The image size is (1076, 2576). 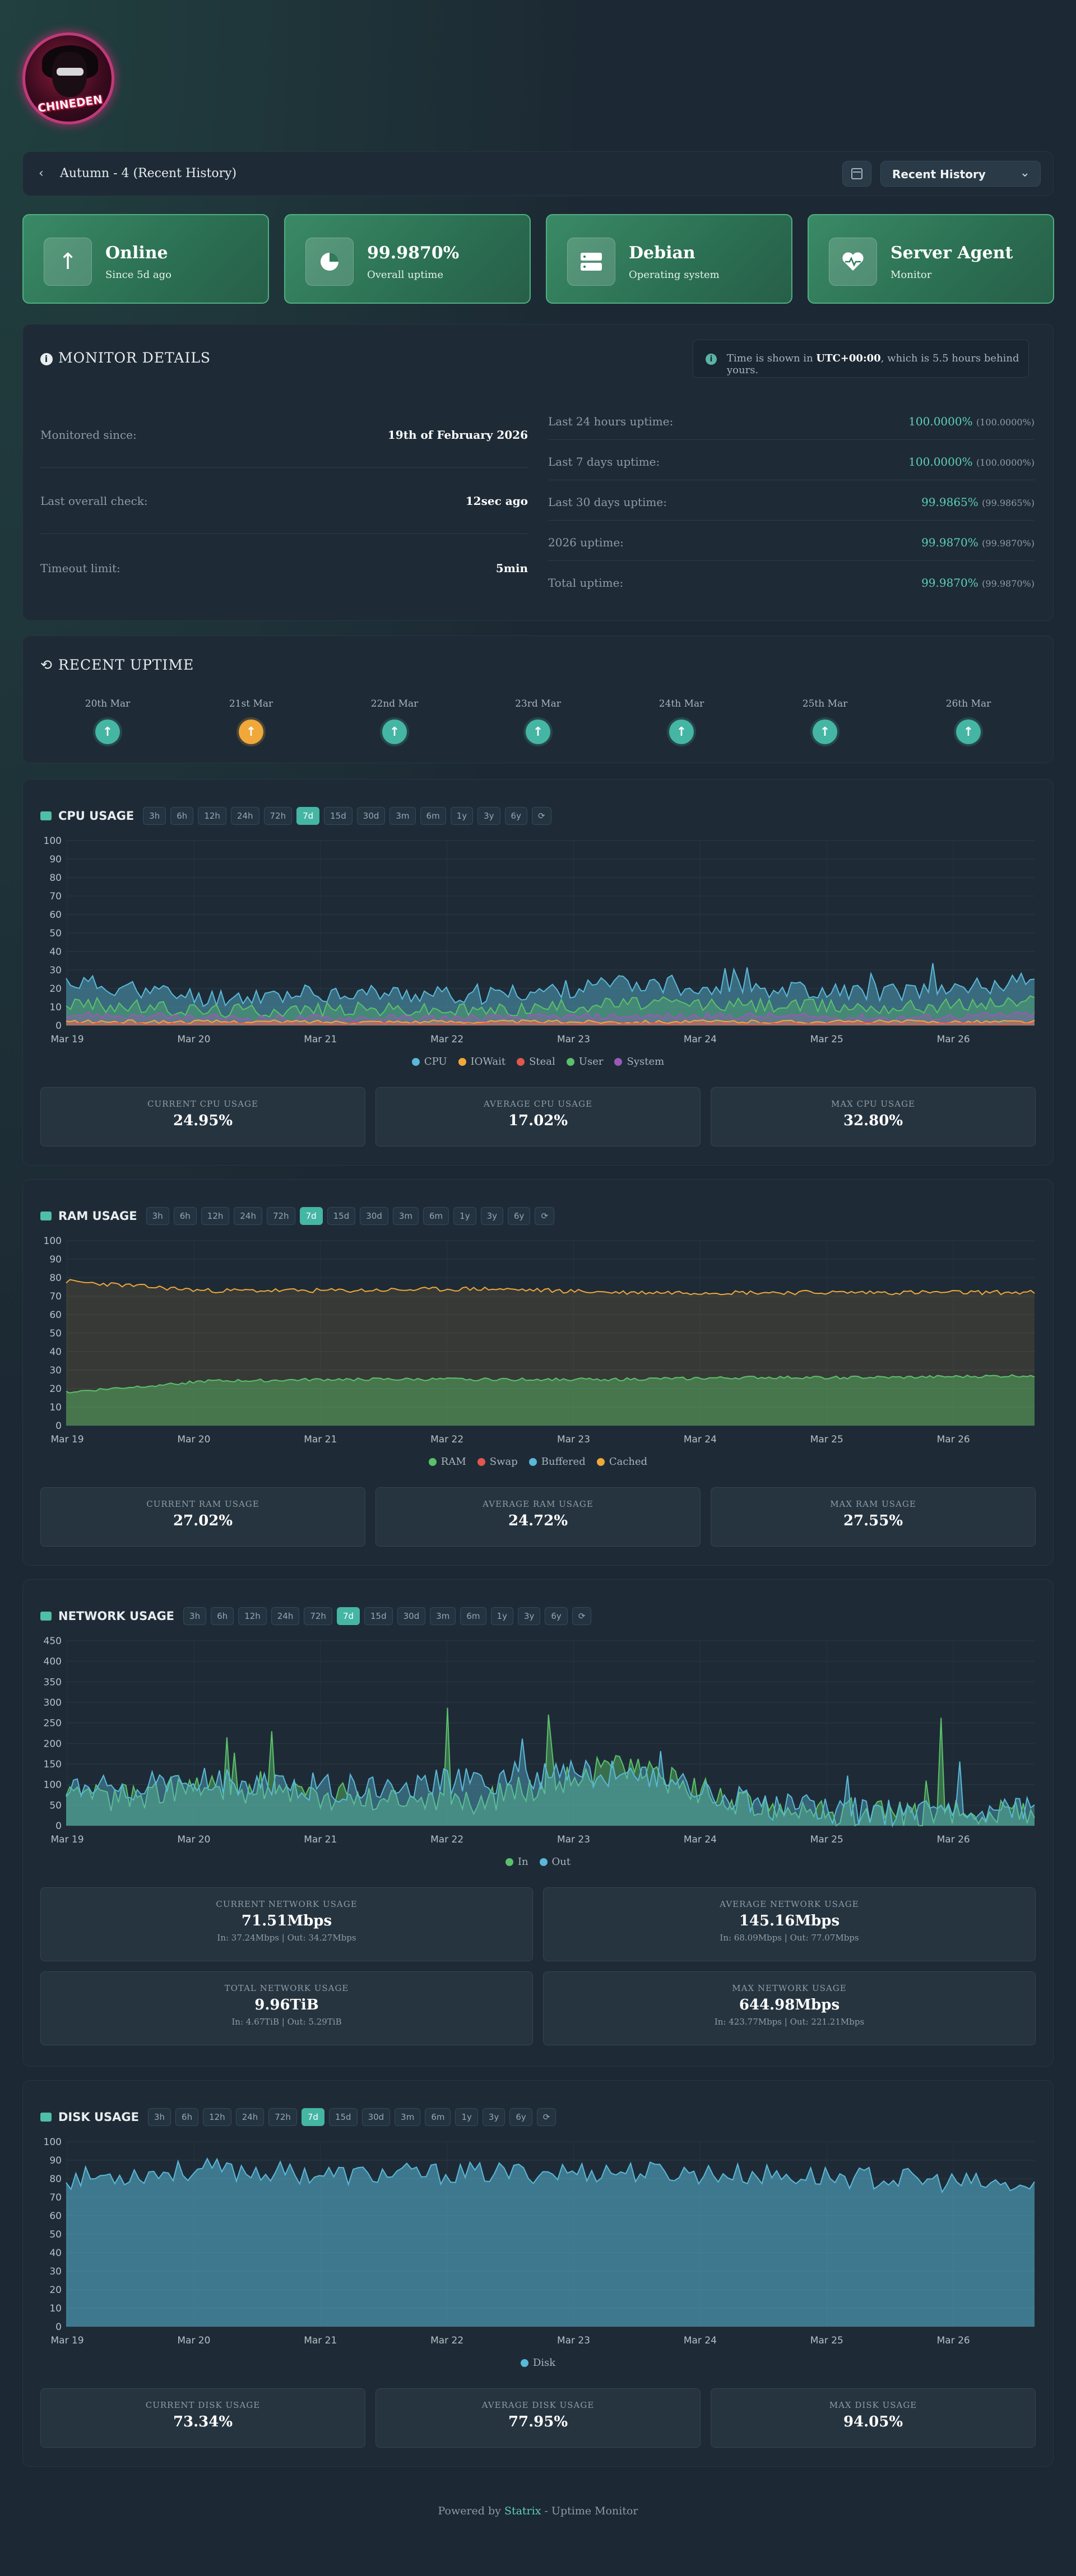 What do you see at coordinates (338, 816) in the screenshot?
I see `cpu-range-15d: 15d` at bounding box center [338, 816].